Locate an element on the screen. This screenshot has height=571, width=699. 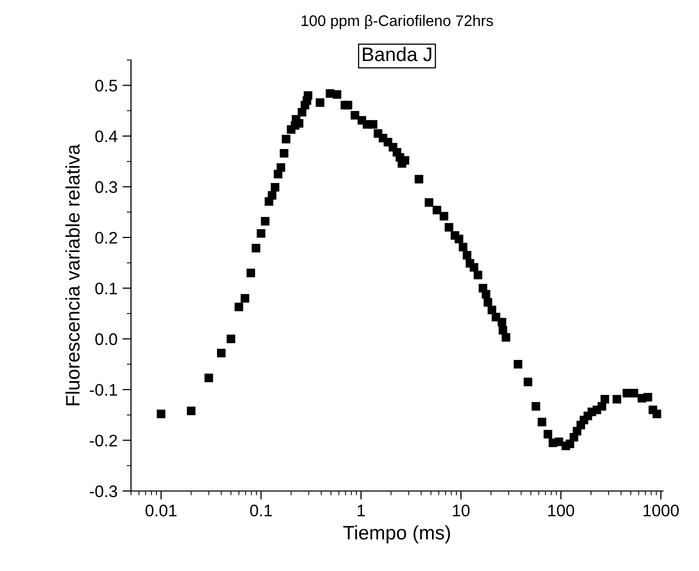
y-tick-label: 0.5 is located at coordinates (106, 86).